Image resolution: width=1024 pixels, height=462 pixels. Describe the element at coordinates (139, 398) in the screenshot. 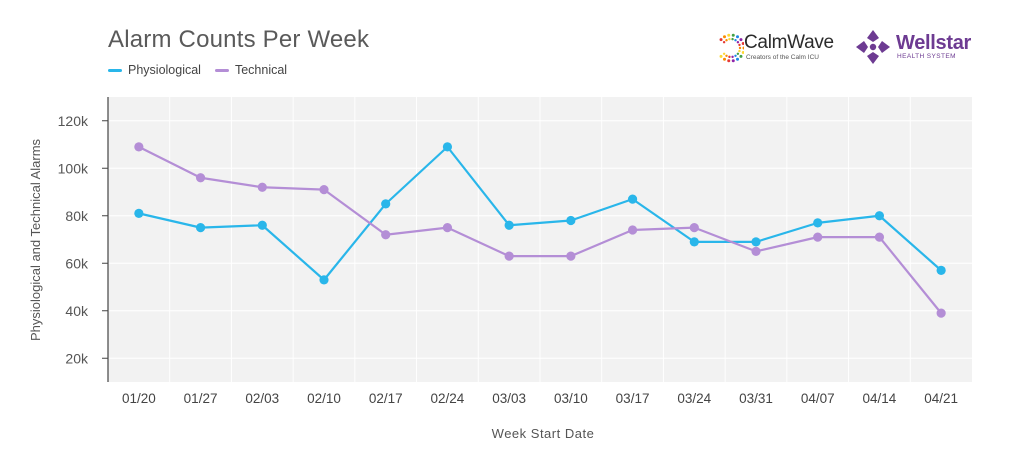

I see `x-tick-label: 01/20` at that location.